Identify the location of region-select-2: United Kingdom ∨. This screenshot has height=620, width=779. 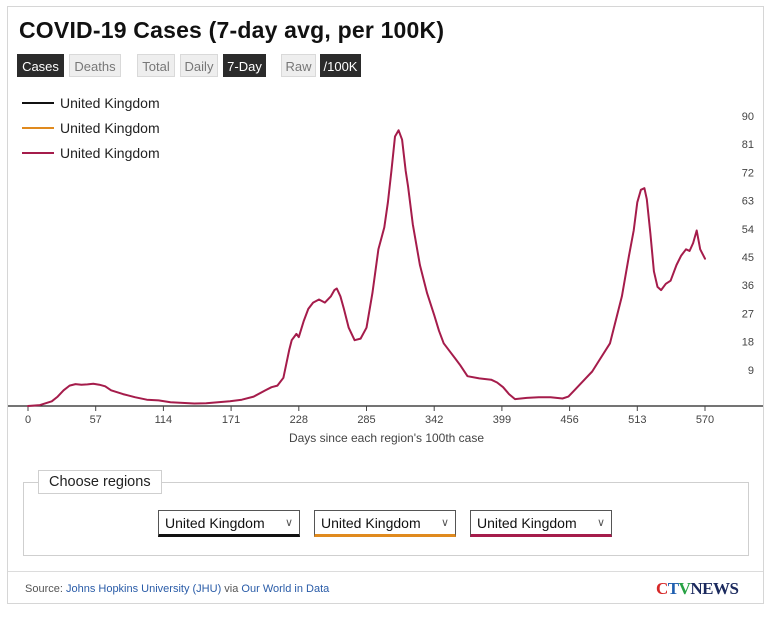
(385, 523).